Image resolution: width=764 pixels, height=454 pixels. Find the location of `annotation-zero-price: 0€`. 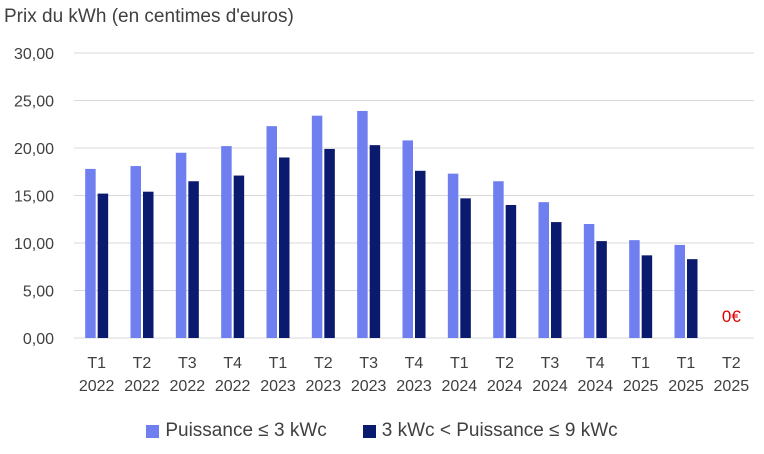

annotation-zero-price: 0€ is located at coordinates (731, 316).